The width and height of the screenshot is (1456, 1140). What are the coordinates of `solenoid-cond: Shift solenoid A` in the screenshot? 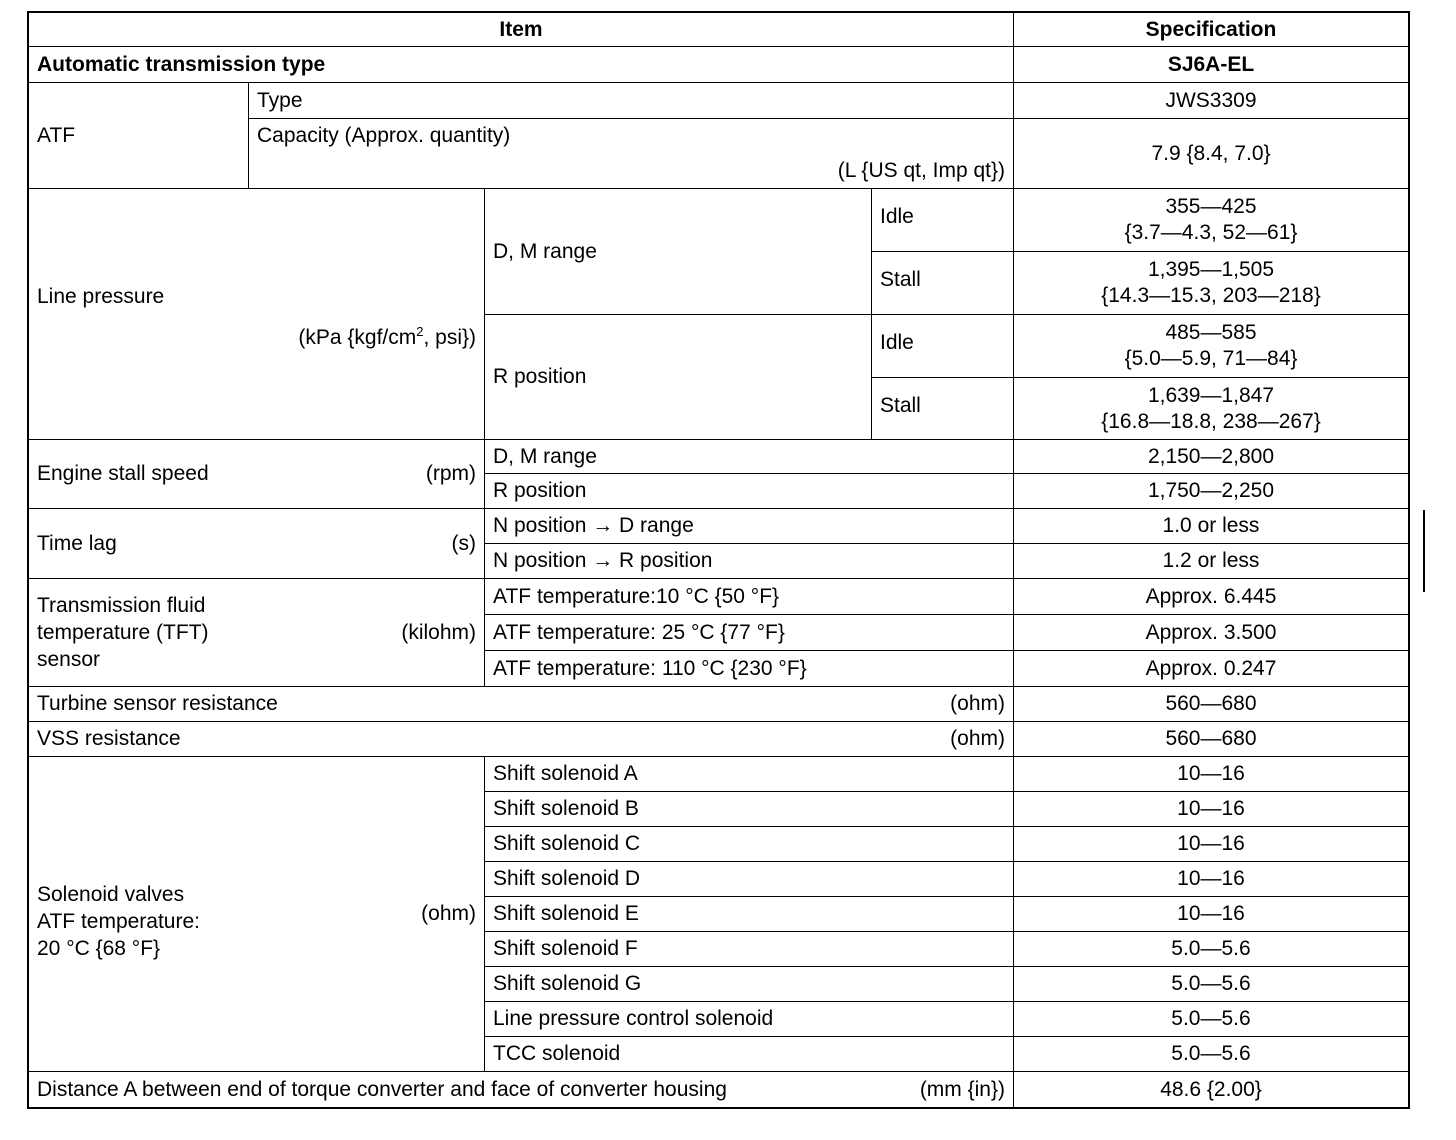 It's located at (749, 774).